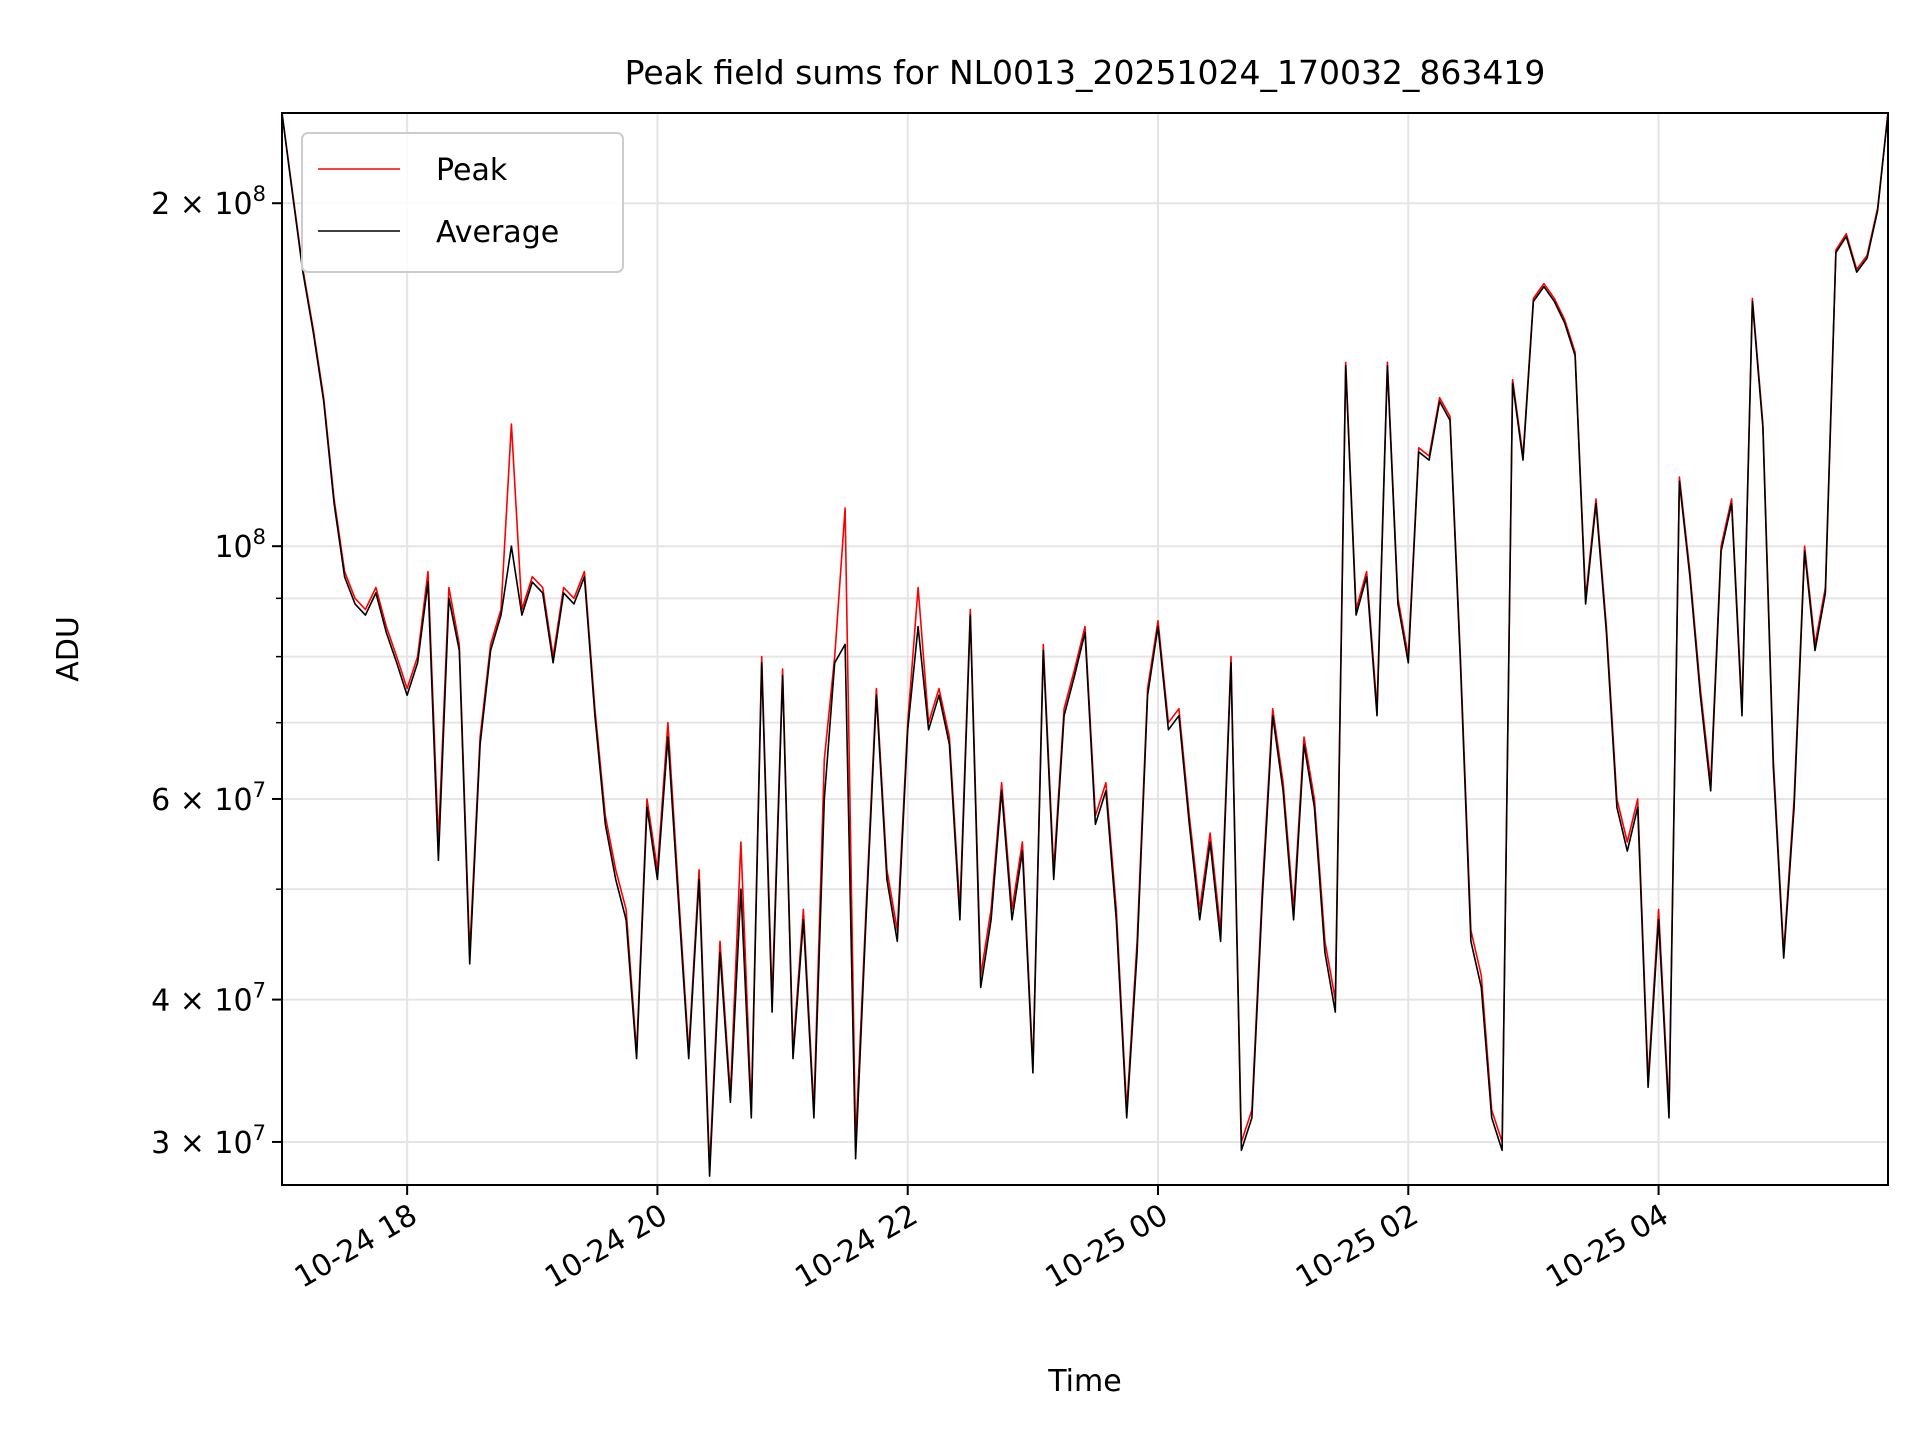 This screenshot has width=1920, height=1440. Describe the element at coordinates (201, 1143) in the screenshot. I see `y-tick-label-base: 3 × 10` at that location.